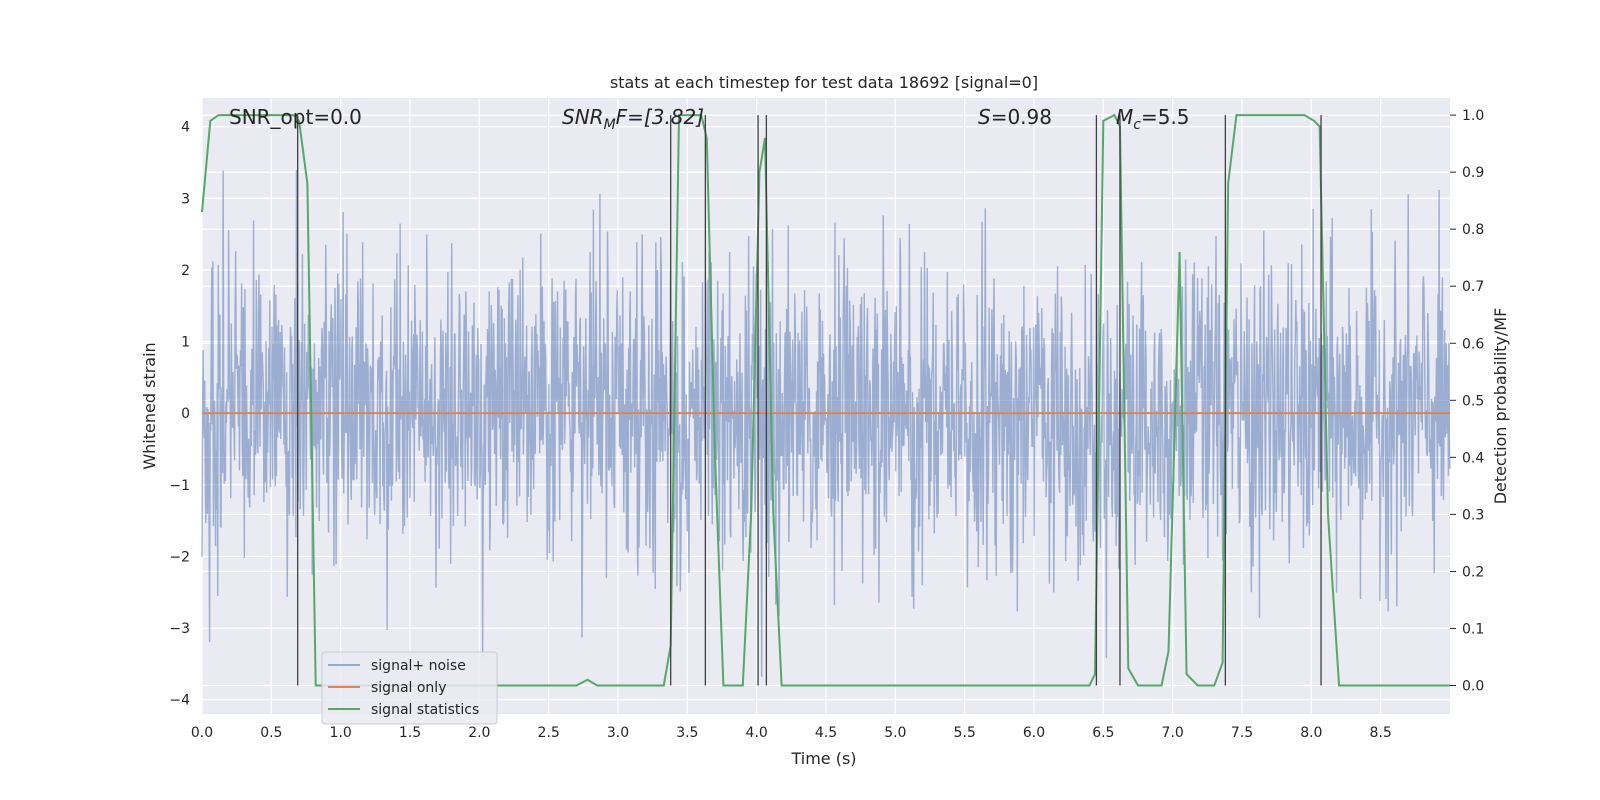  I want to click on legend-box, so click(409, 688).